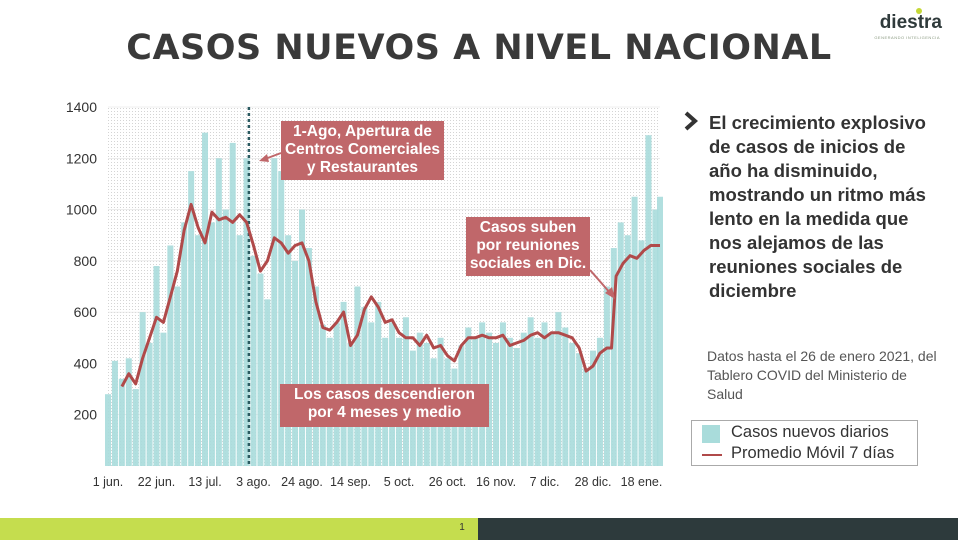 The image size is (958, 540). I want to click on y-tick-label: 800, so click(86, 261).